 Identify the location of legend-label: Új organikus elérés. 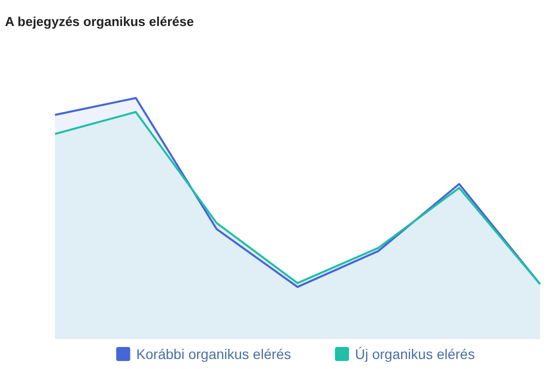
(415, 354).